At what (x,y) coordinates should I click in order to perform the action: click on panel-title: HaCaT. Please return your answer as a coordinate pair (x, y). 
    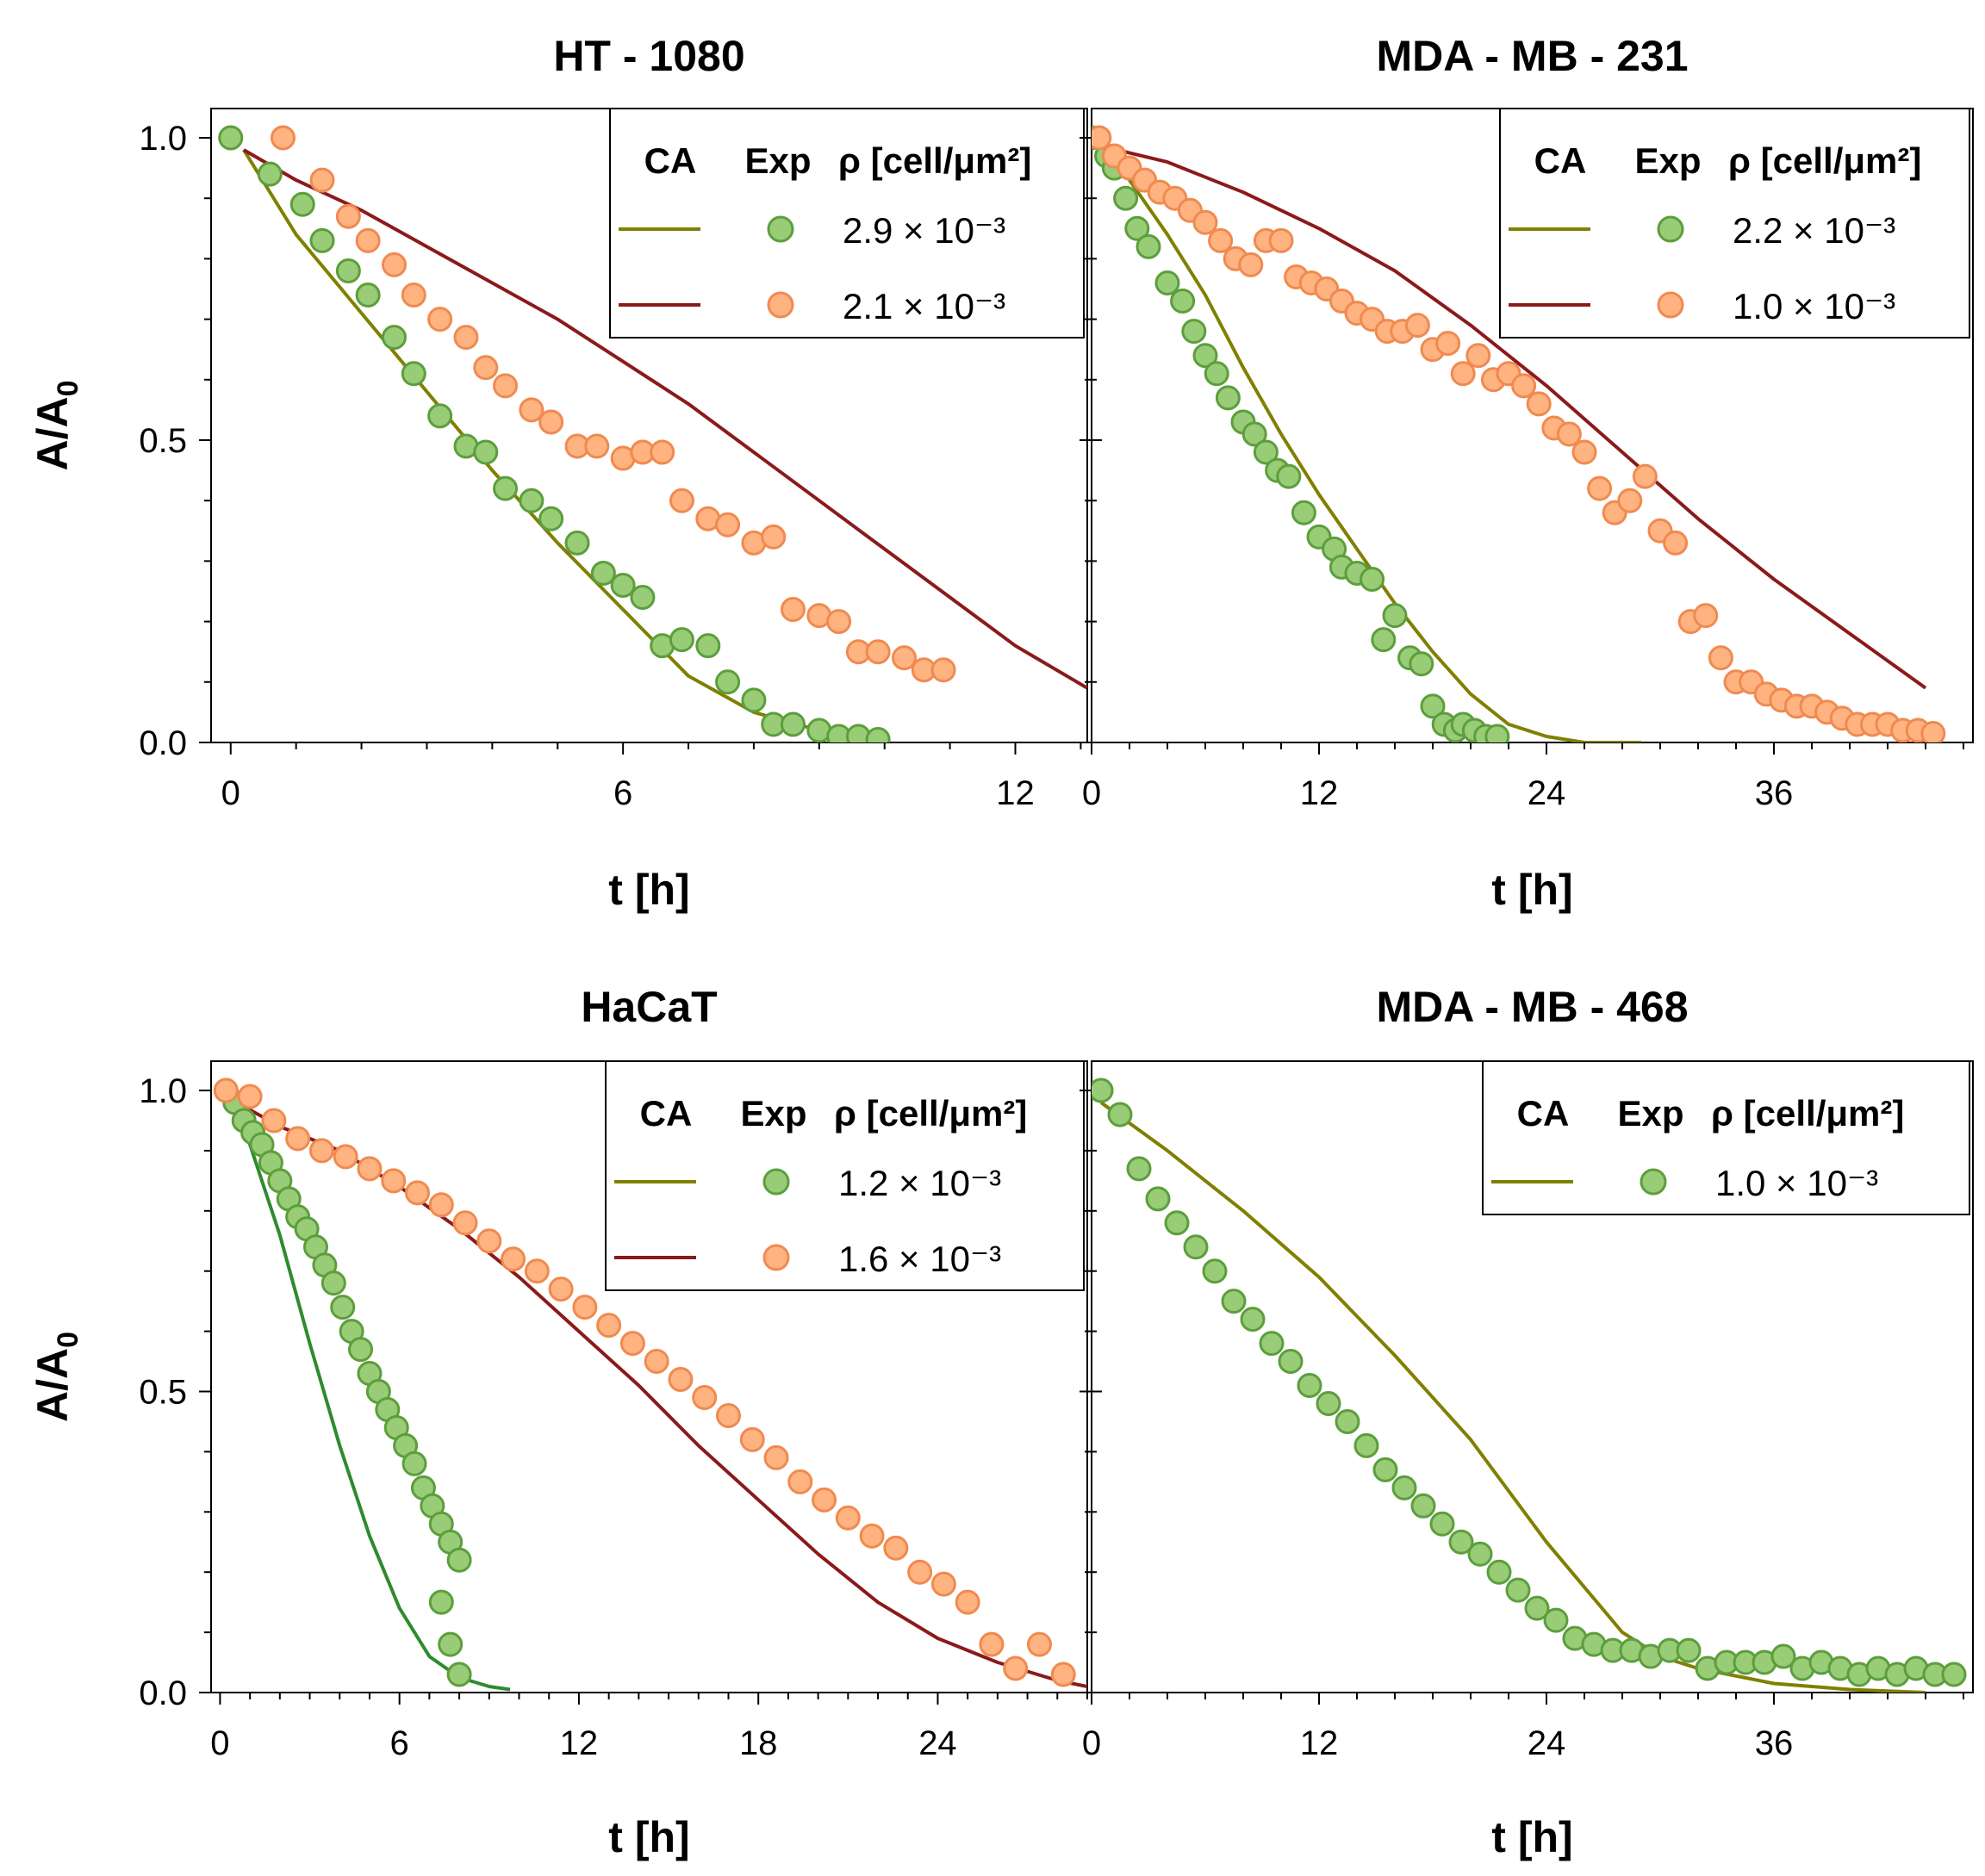
    Looking at the image, I should click on (649, 1007).